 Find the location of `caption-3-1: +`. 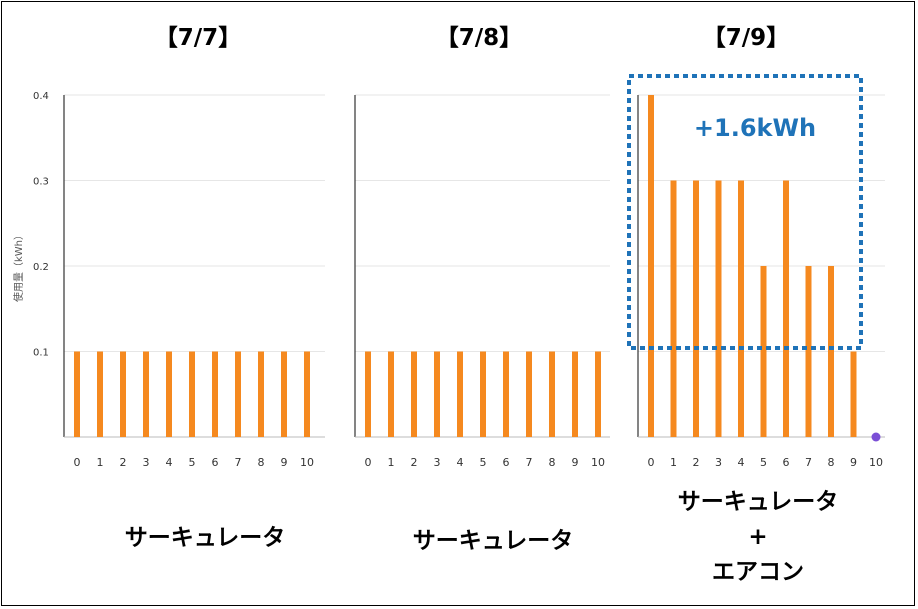

caption-3-1: + is located at coordinates (757, 537).